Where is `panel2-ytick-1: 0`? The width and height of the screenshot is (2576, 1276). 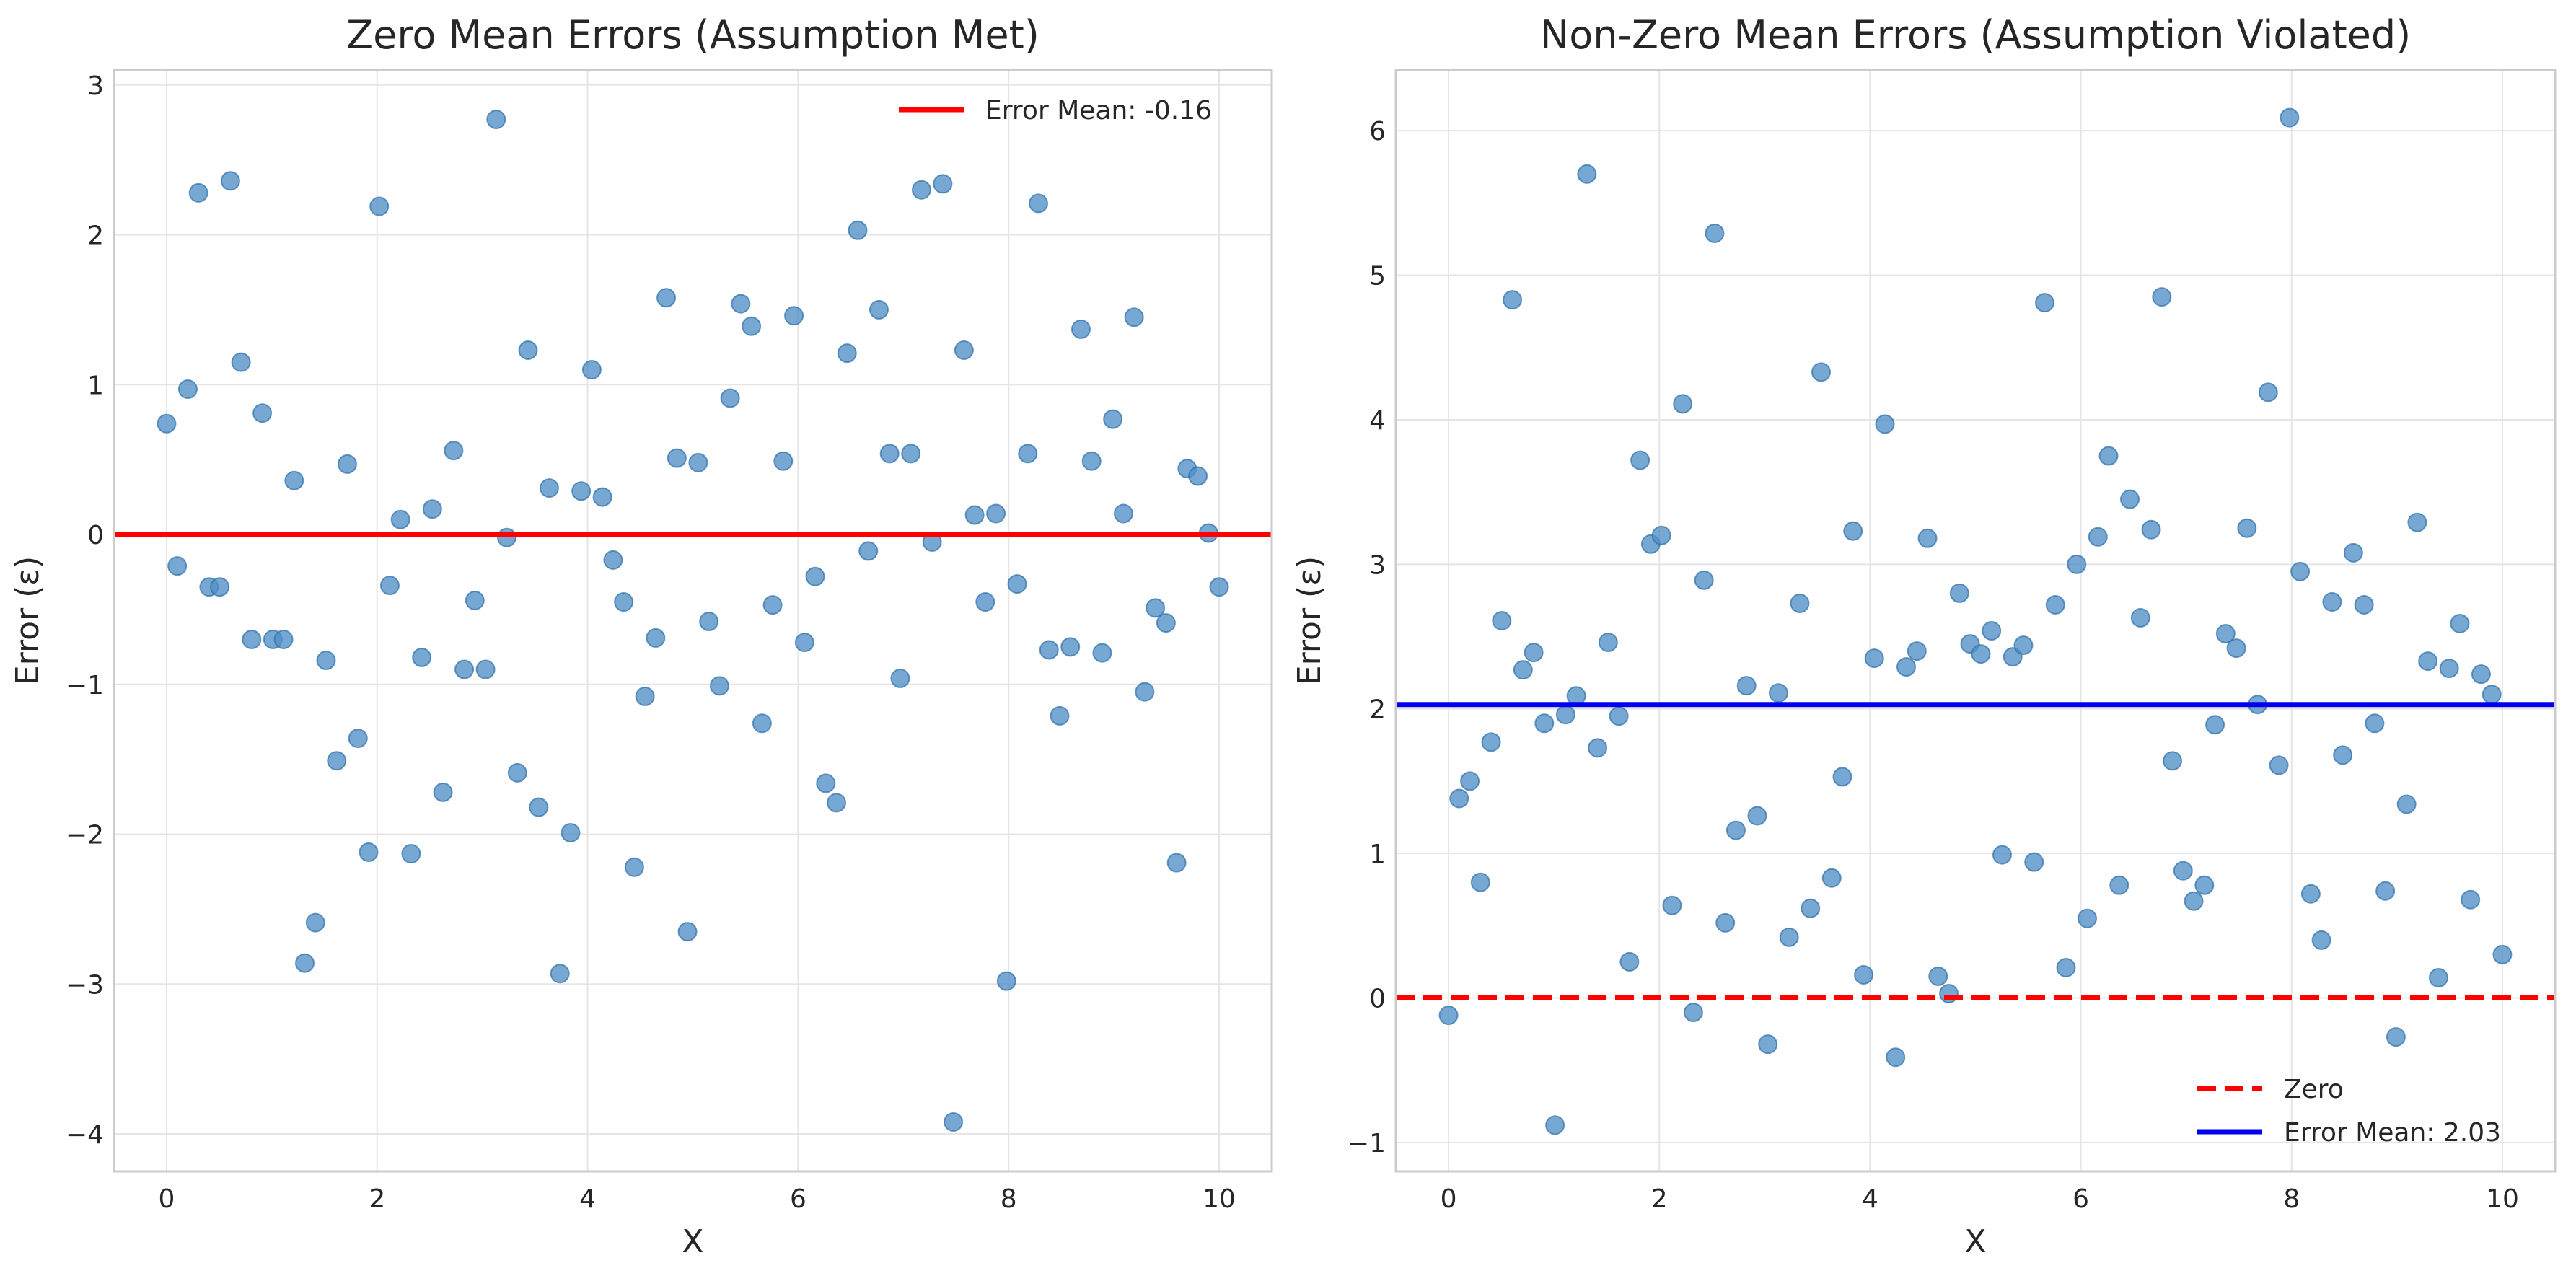
panel2-ytick-1: 0 is located at coordinates (1377, 1000).